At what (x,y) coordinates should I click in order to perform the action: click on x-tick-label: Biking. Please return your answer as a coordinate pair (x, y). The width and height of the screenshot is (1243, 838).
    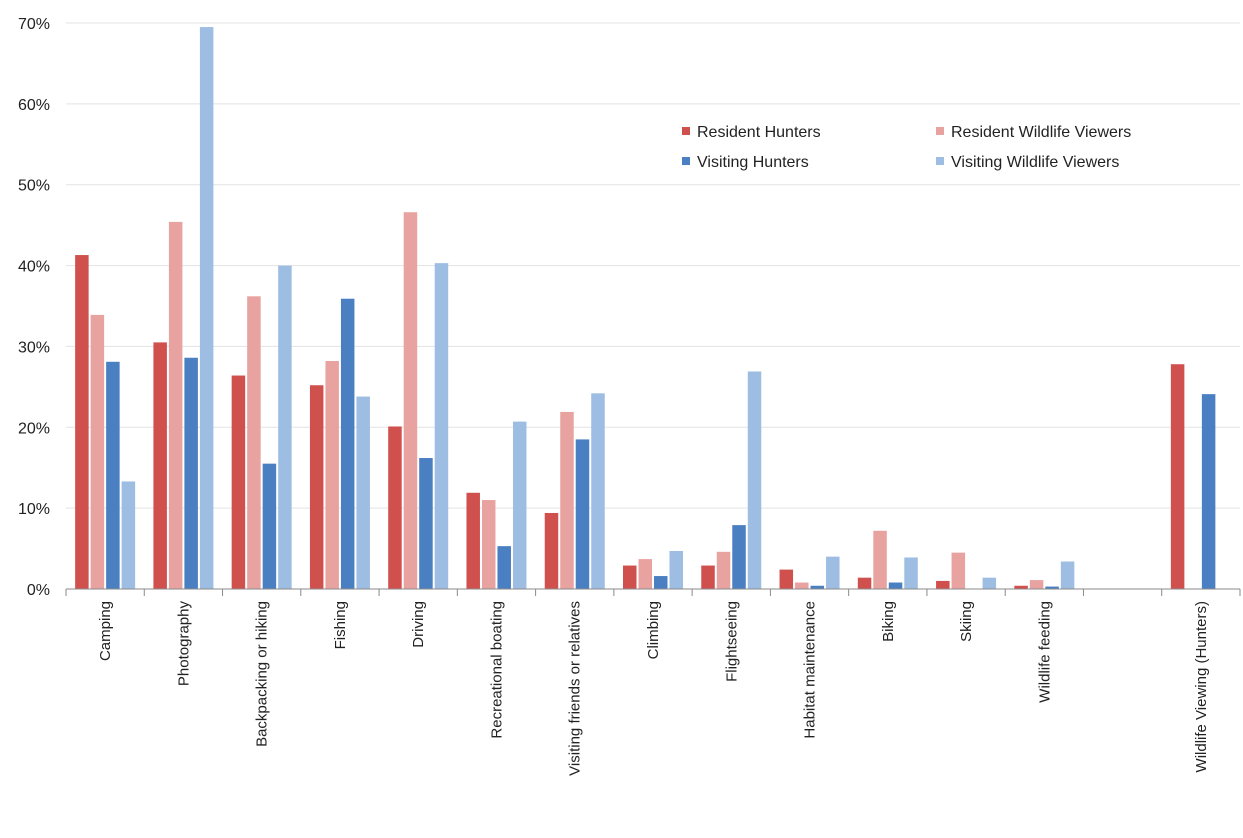
    Looking at the image, I should click on (888, 621).